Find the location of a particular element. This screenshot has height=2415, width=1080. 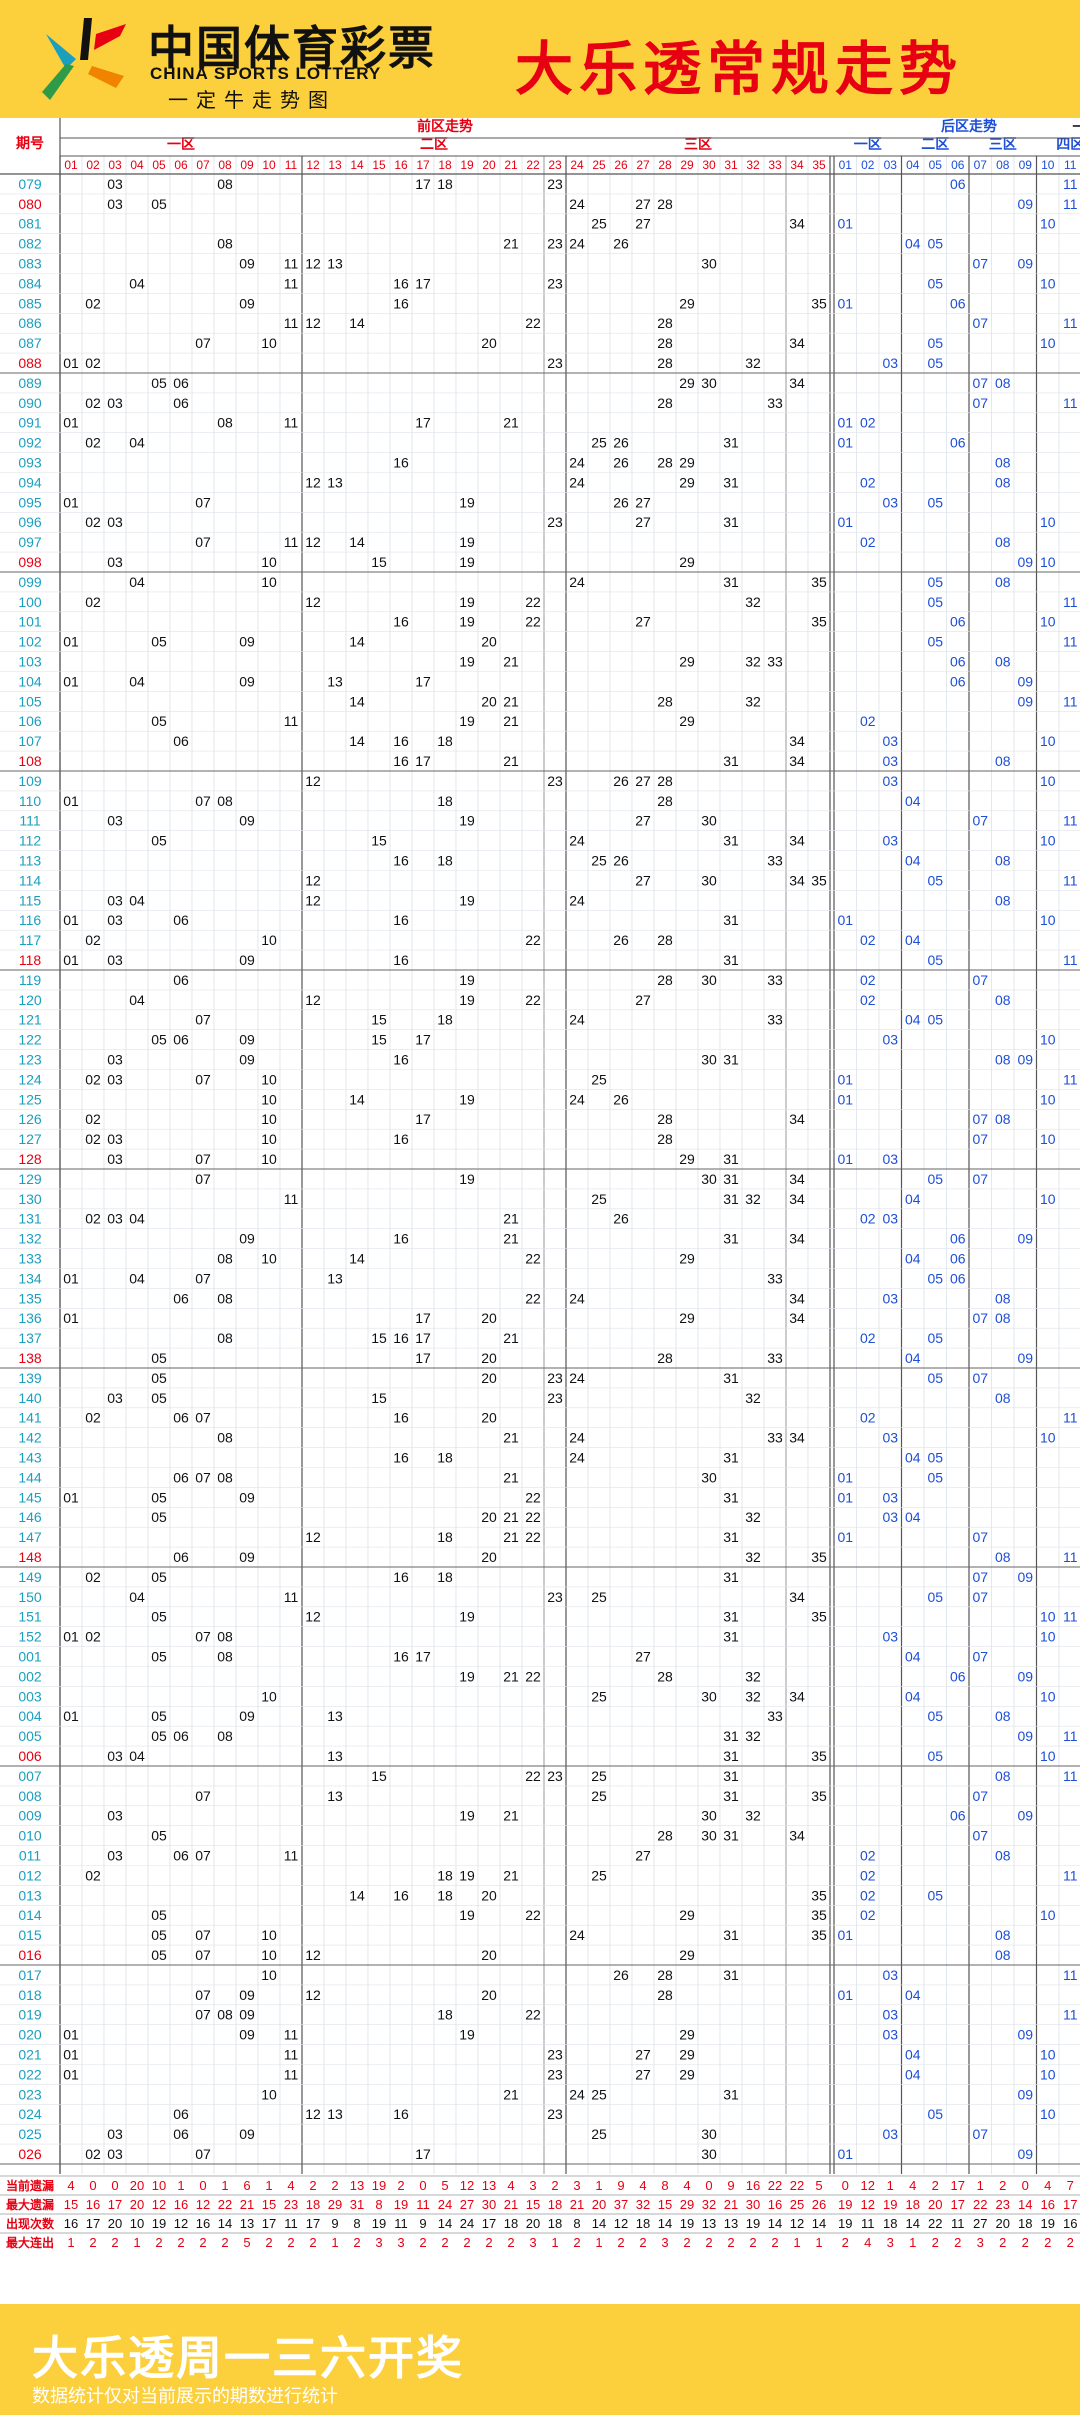

back-stat-value: 0 is located at coordinates (1025, 2185).